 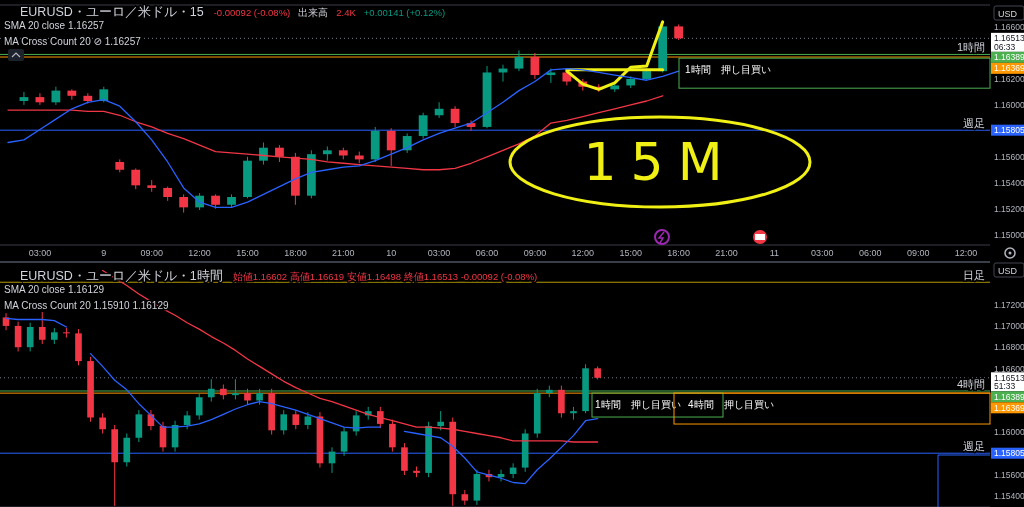 What do you see at coordinates (660, 162) in the screenshot?
I see `annotation: 15M` at bounding box center [660, 162].